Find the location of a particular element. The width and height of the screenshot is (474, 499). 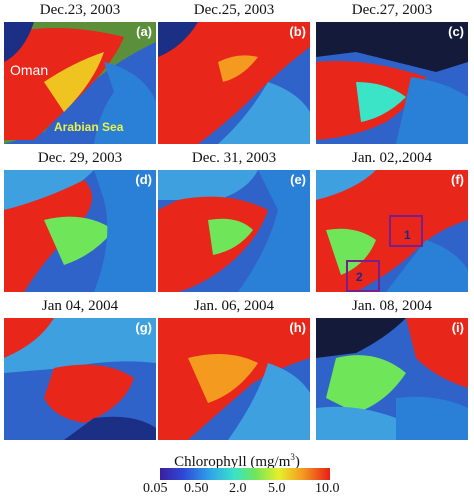

colorbar-title: Chlorophyll (mg/m3) is located at coordinates (237, 459).